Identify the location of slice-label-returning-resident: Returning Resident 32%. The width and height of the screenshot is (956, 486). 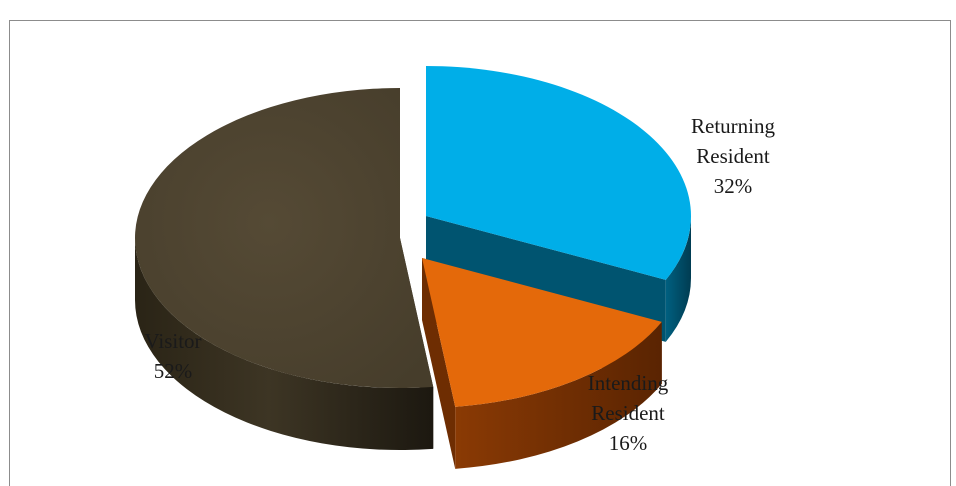
(733, 156).